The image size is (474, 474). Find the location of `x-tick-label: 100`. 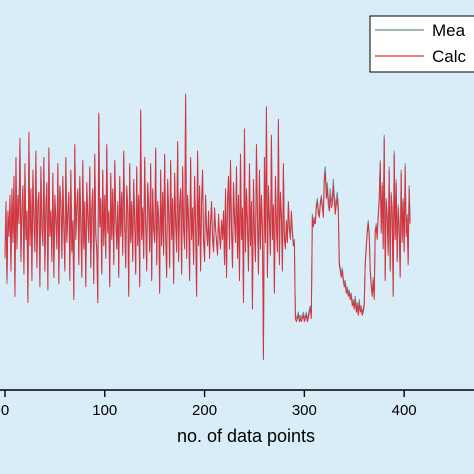

x-tick-label: 100 is located at coordinates (104, 410).